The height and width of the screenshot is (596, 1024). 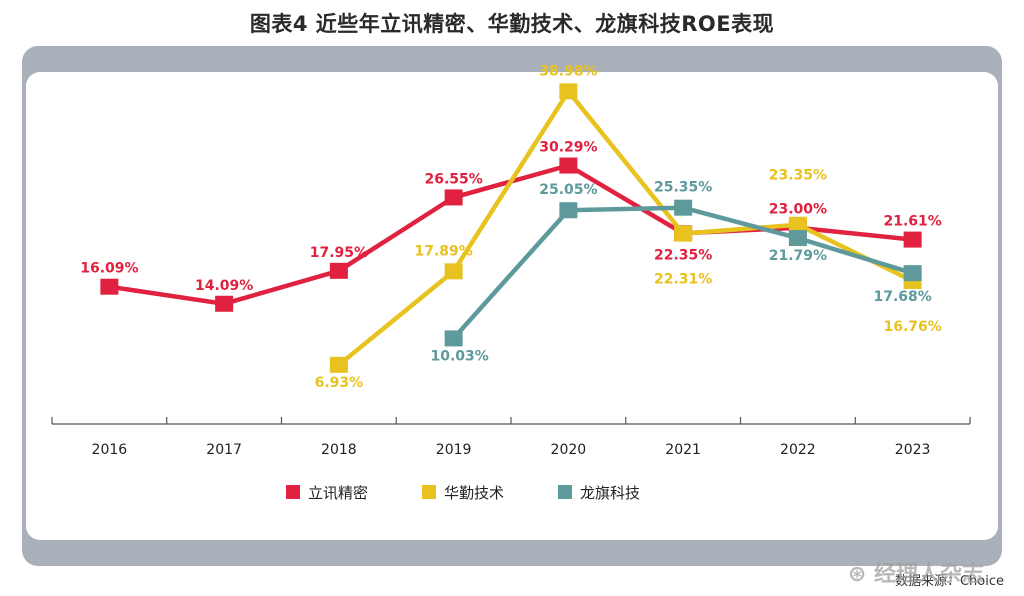 I want to click on x-tick-label: 2023, so click(x=913, y=450).